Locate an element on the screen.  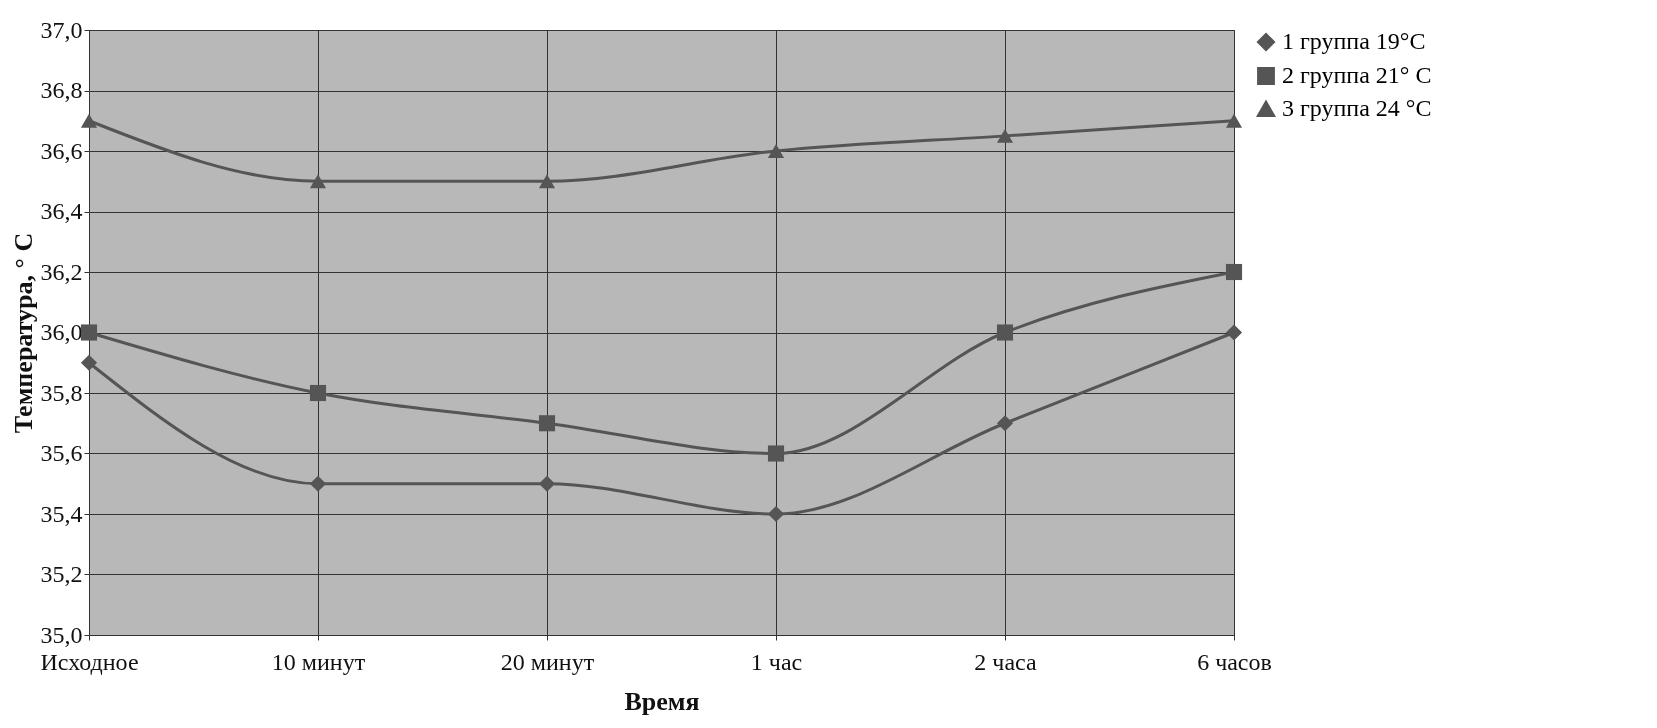
y-tick-label: 36,4 is located at coordinates (61, 211).